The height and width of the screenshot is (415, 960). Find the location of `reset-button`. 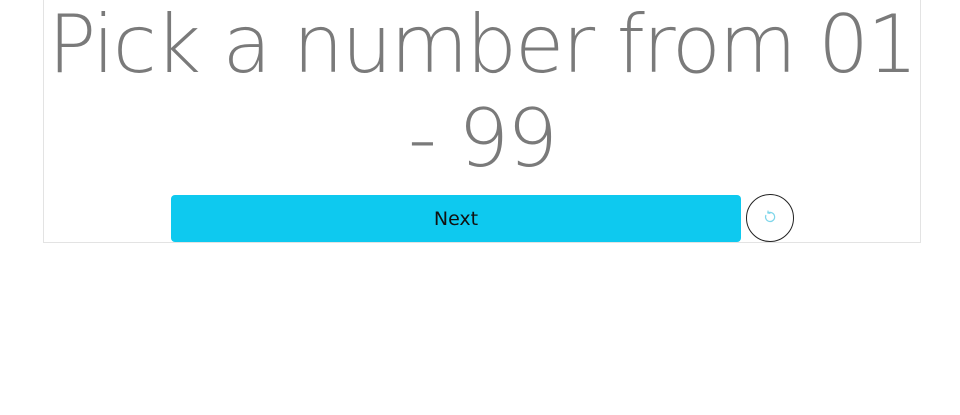

reset-button is located at coordinates (770, 218).